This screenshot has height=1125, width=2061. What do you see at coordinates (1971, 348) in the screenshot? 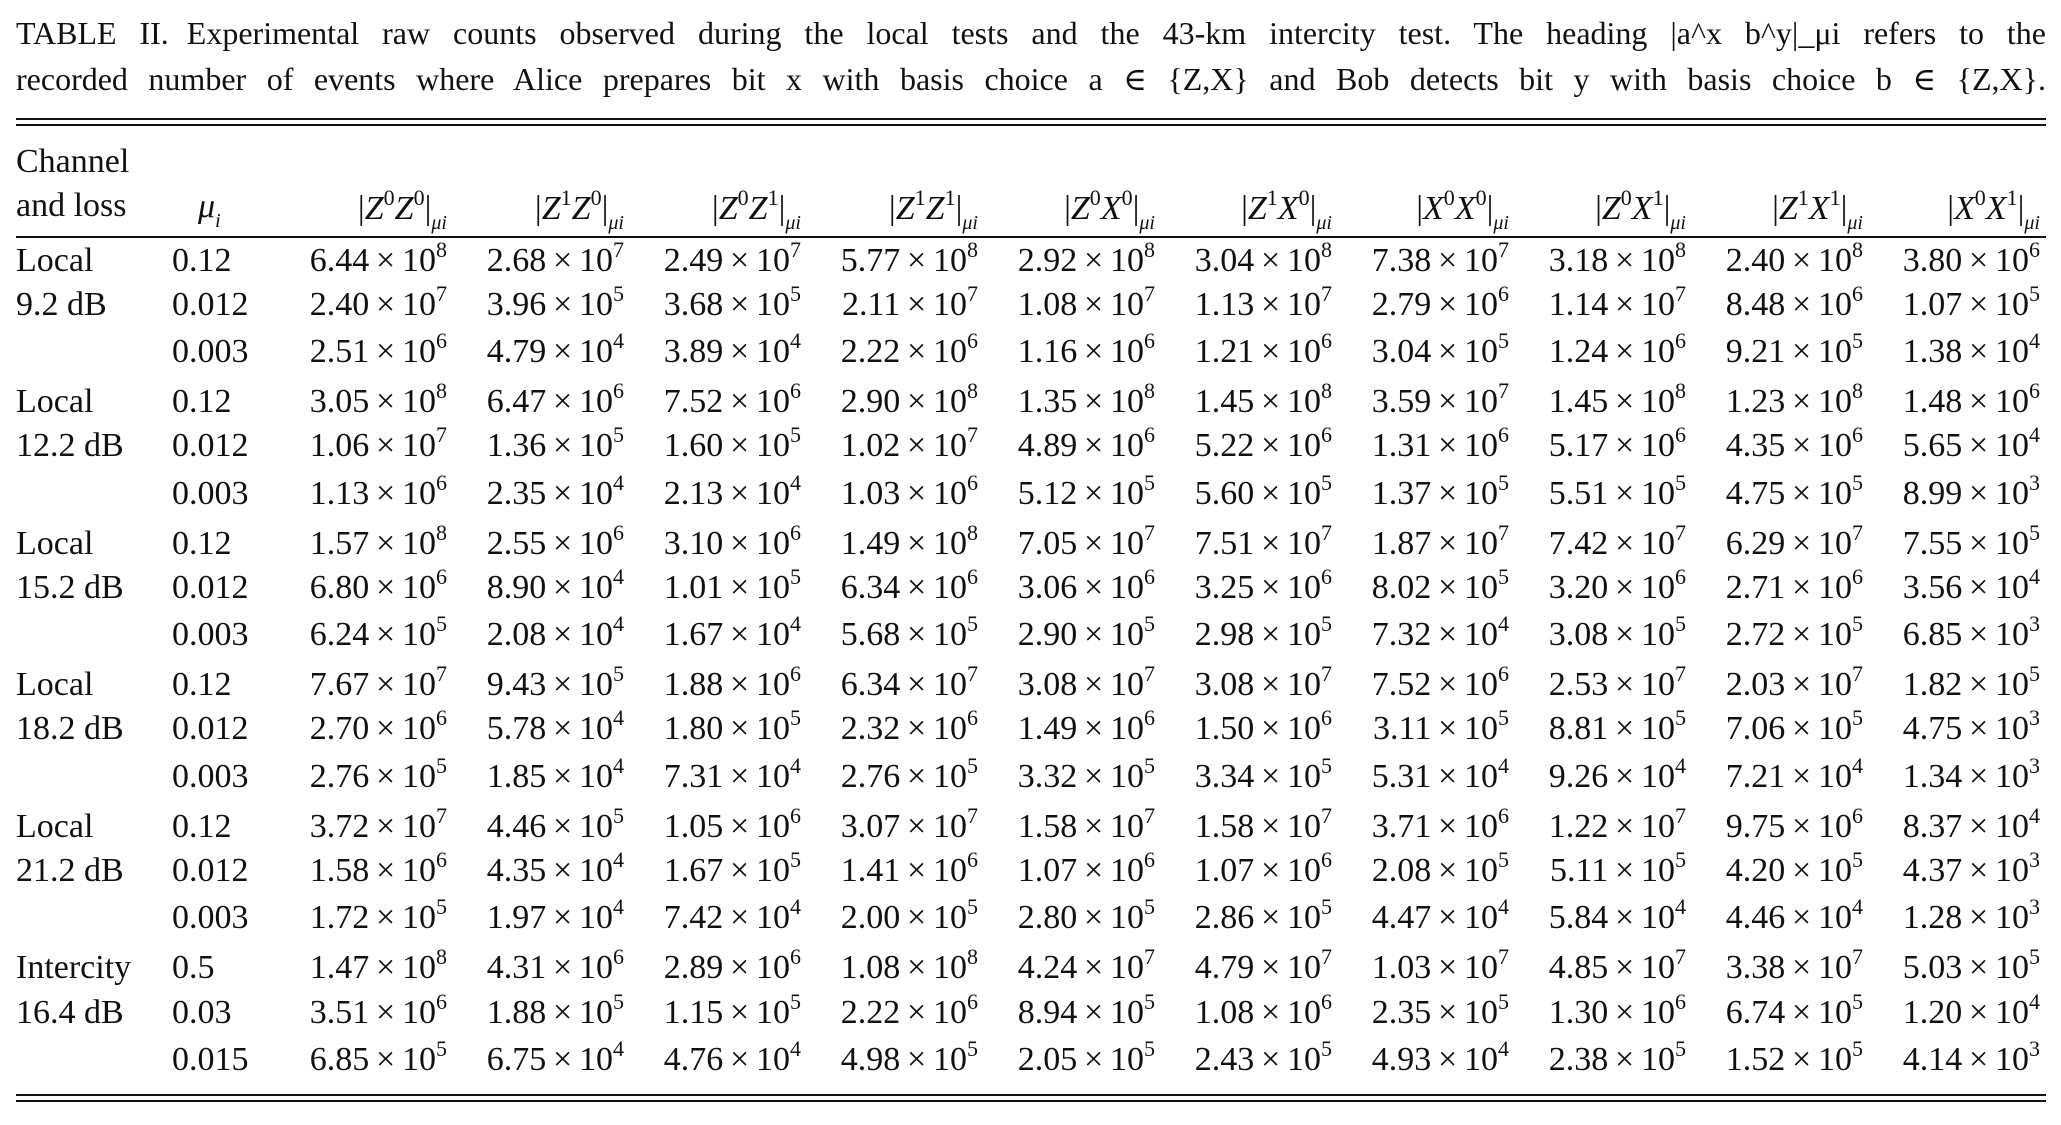
I see `count-cell: 1.38 × 10⁴` at bounding box center [1971, 348].